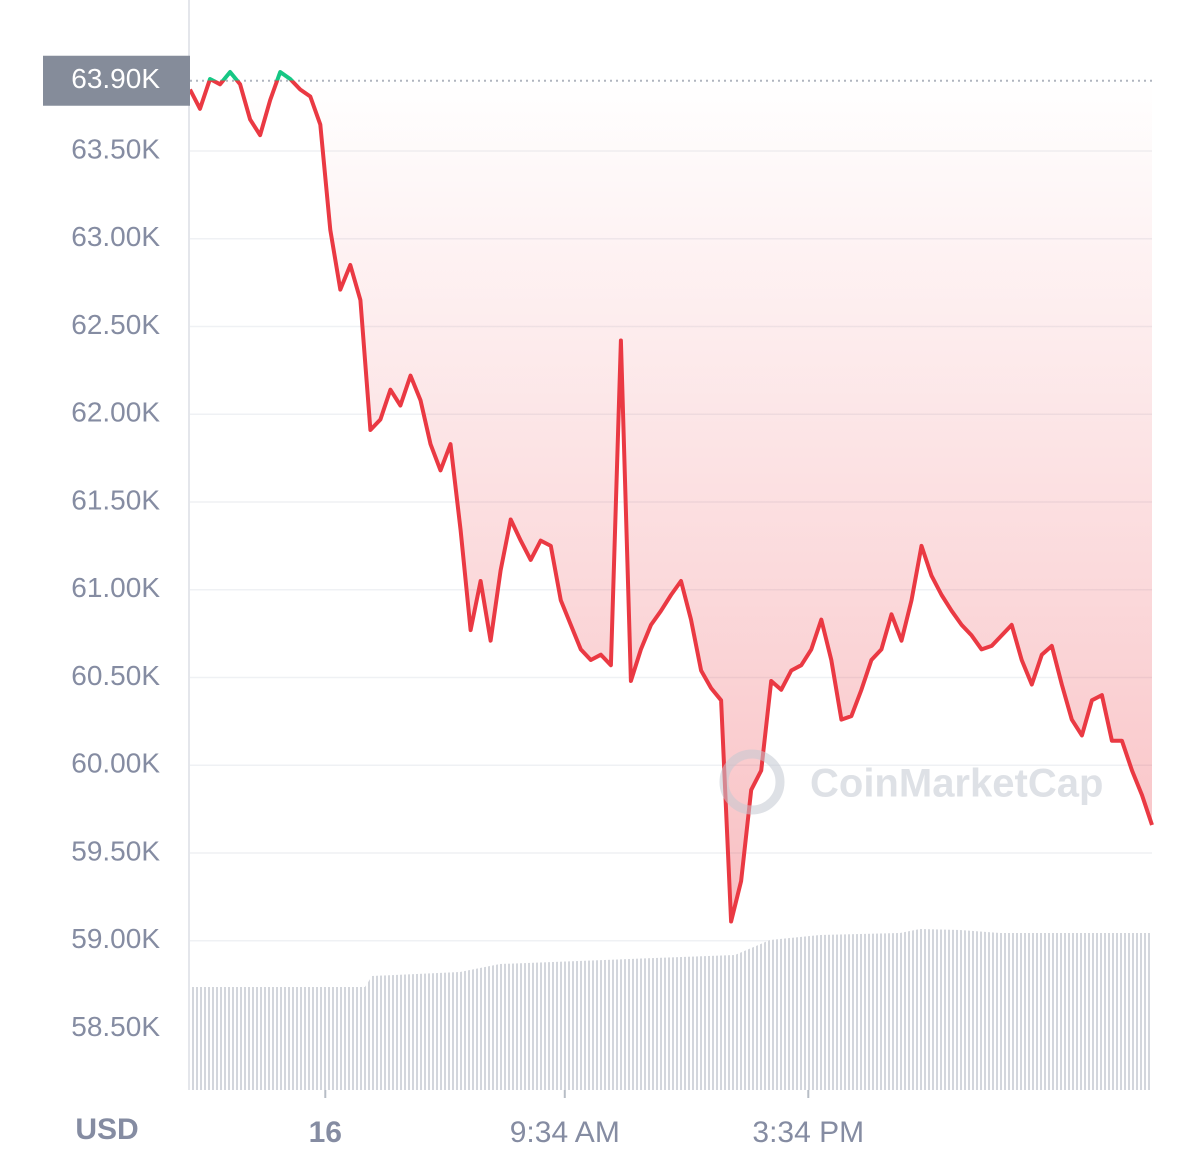 This screenshot has height=1153, width=1200. What do you see at coordinates (115, 763) in the screenshot?
I see `y-tick-label: 60.00K` at bounding box center [115, 763].